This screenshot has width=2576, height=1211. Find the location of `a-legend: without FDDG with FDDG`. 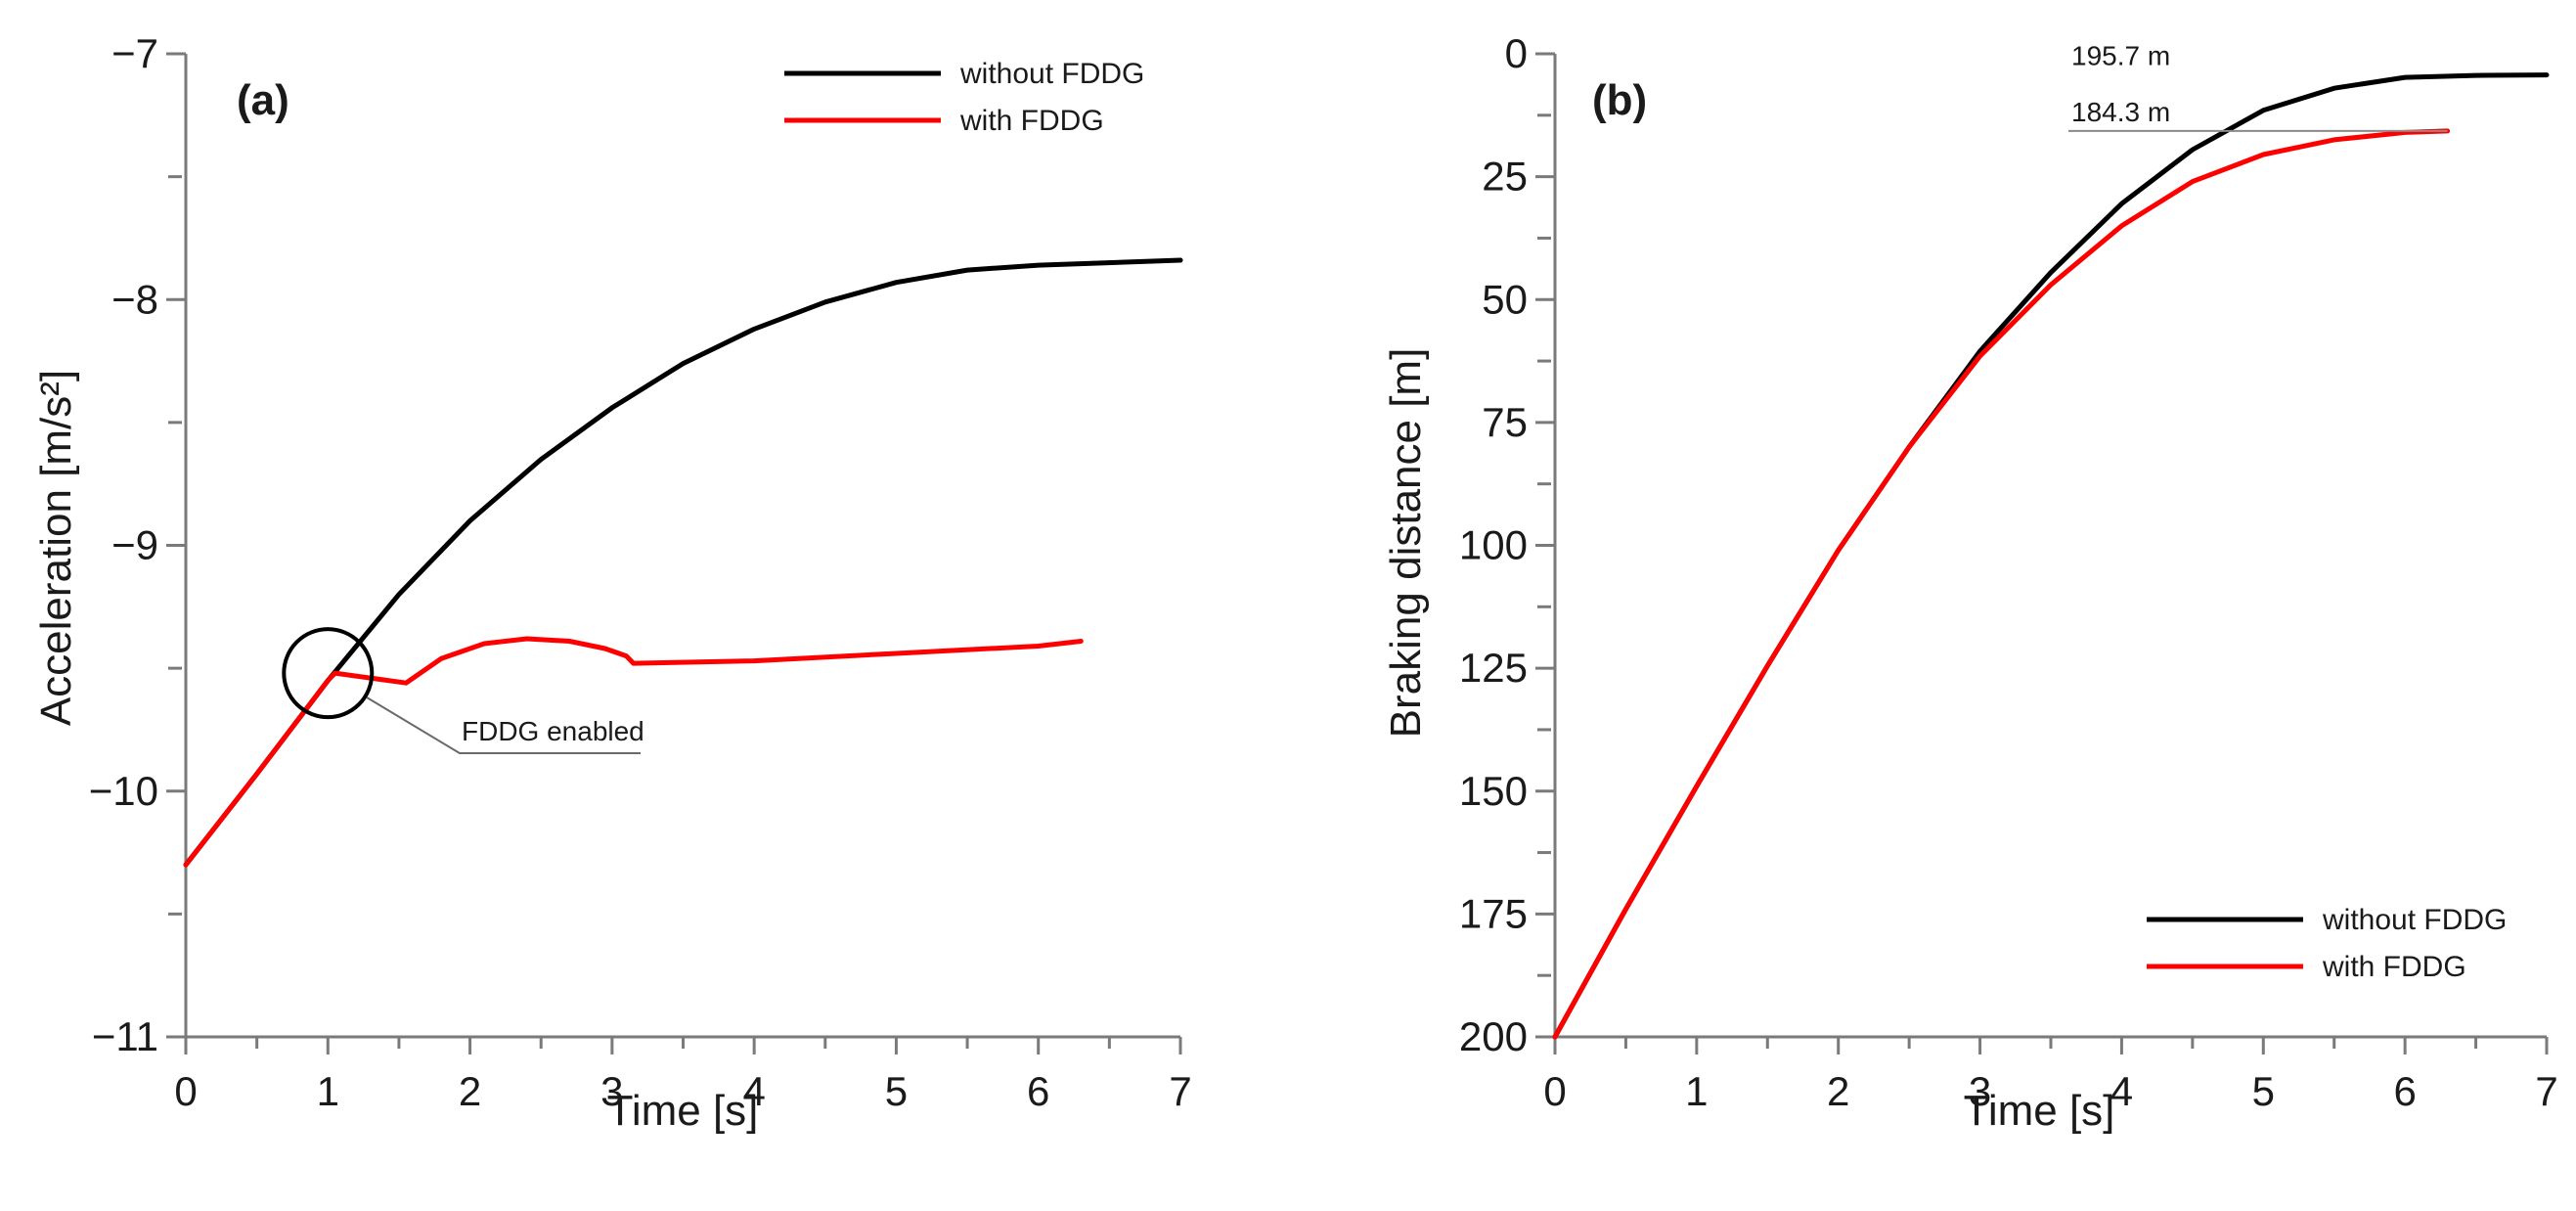

a-legend: without FDDG with FDDG is located at coordinates (964, 98).